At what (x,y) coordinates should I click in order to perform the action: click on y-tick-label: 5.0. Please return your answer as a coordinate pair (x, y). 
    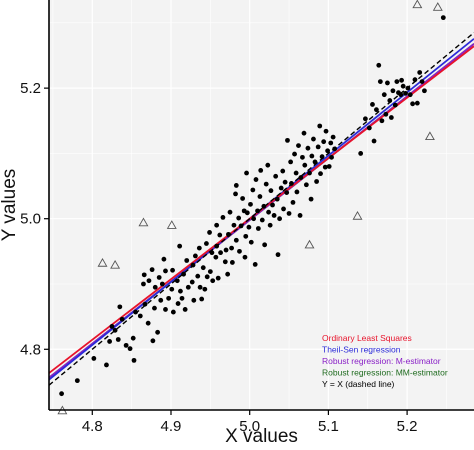
    Looking at the image, I should click on (30, 219).